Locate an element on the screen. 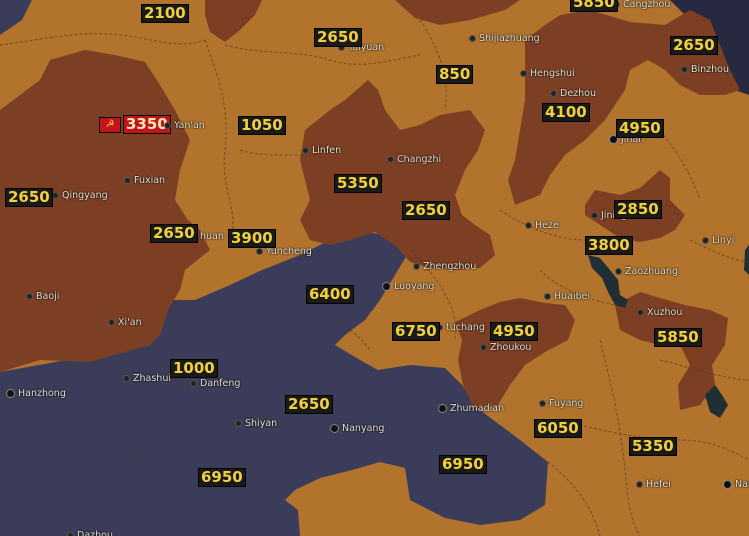 The height and width of the screenshot is (536, 749). brown-north-center is located at coordinates (457, 12).